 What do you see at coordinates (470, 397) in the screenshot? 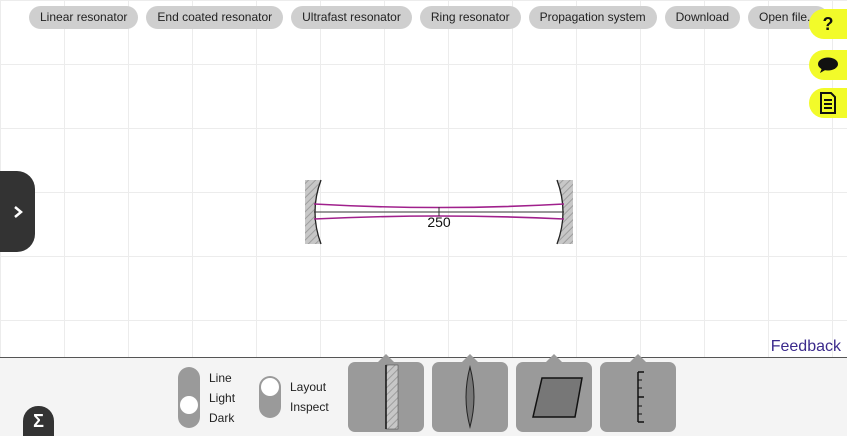
I see `lens-icon` at bounding box center [470, 397].